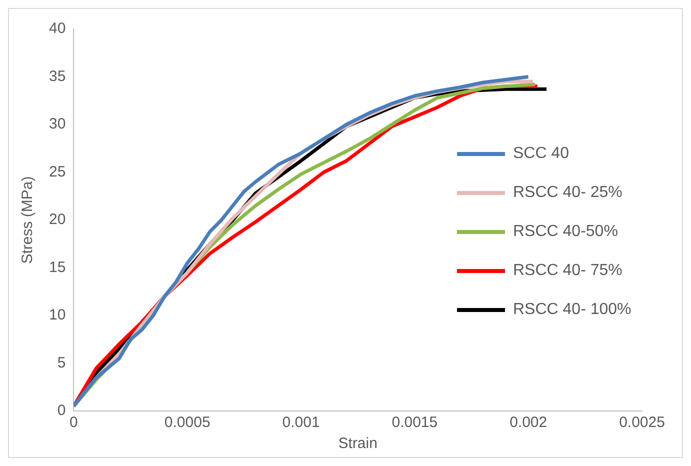 The height and width of the screenshot is (466, 691). What do you see at coordinates (567, 193) in the screenshot?
I see `legend-label: RSCC 40- 25%` at bounding box center [567, 193].